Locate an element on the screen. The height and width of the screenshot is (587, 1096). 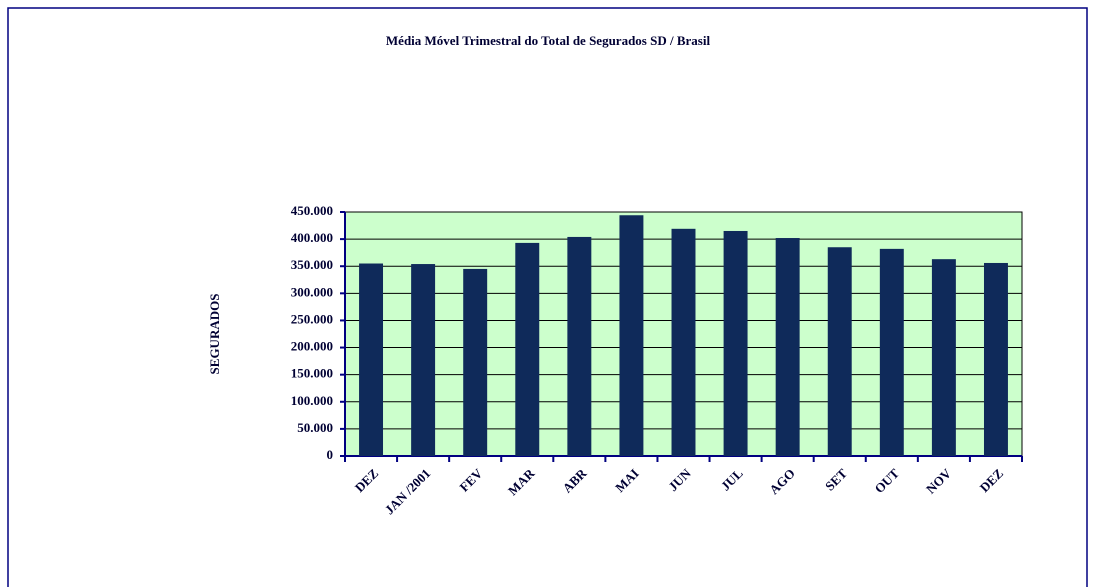
y-tick-label: 150.000 is located at coordinates (312, 373).